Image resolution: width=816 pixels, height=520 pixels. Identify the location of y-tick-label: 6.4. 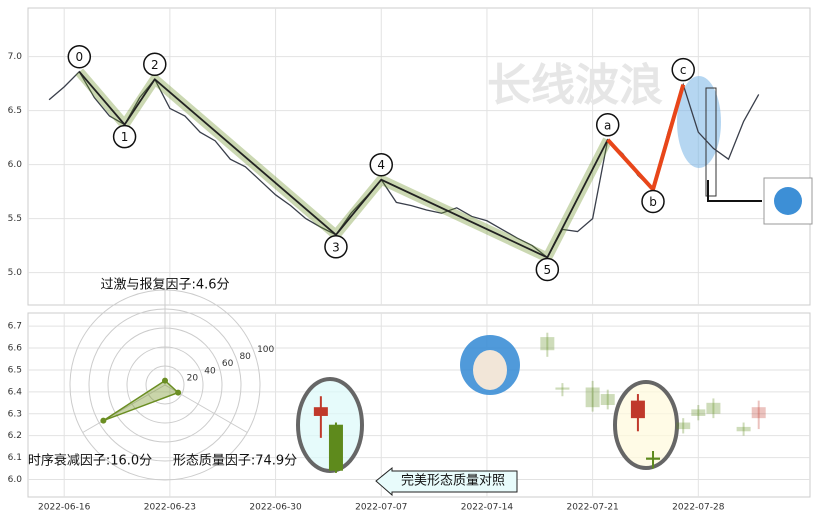
(15, 392).